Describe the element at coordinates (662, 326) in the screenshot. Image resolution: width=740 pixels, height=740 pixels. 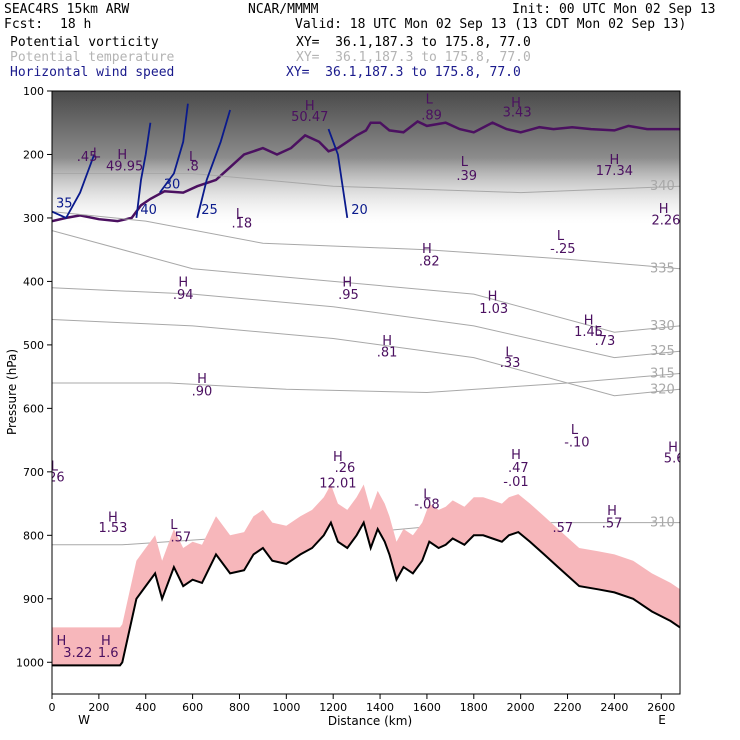
I see `theta-label-330: 330` at that location.